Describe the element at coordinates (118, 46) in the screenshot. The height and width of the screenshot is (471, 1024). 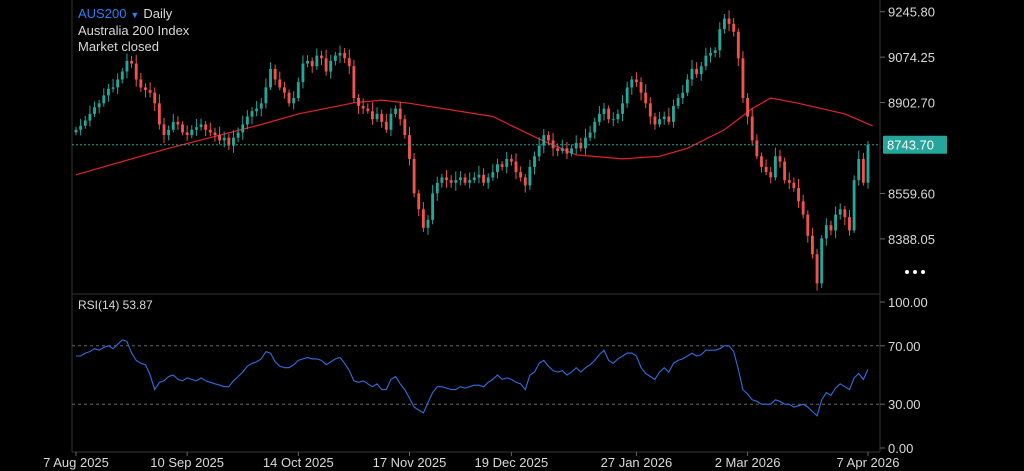
I see `market-status: Market closed` at that location.